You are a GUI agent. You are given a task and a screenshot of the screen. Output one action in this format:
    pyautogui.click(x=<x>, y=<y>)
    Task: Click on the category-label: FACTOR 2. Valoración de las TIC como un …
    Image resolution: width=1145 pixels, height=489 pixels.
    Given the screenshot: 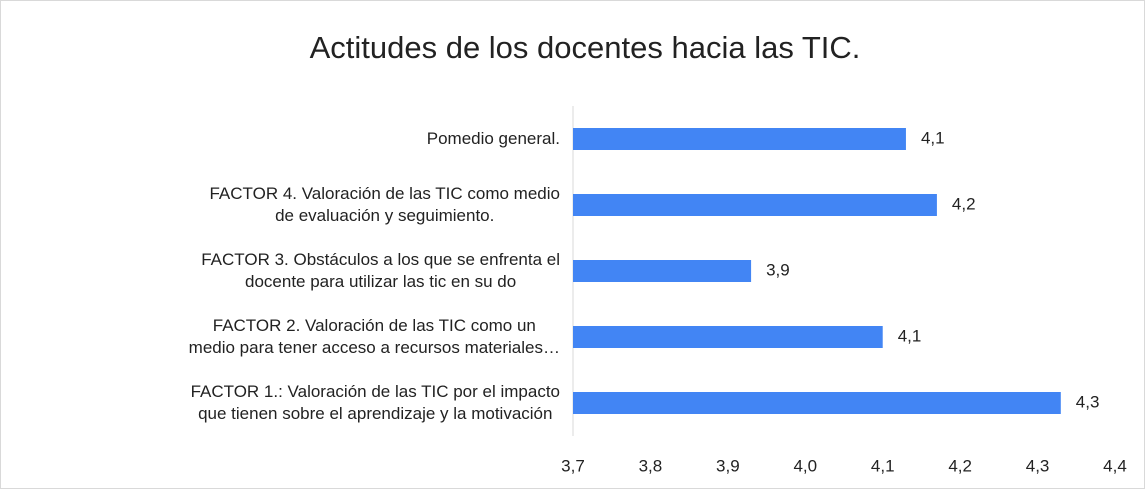 What is the action you would take?
    pyautogui.click(x=374, y=336)
    